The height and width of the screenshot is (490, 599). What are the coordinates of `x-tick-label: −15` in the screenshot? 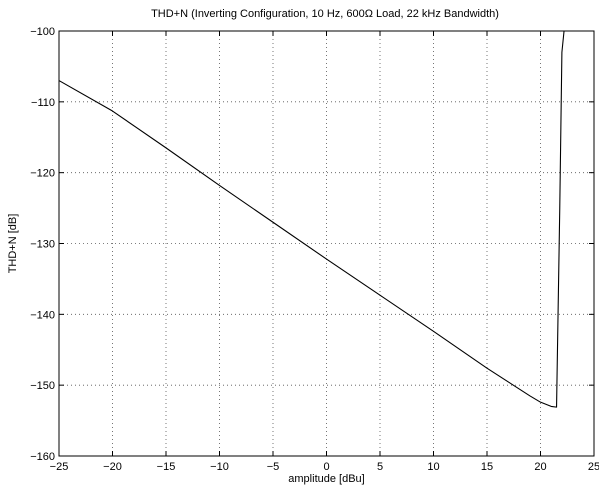 It's located at (166, 467).